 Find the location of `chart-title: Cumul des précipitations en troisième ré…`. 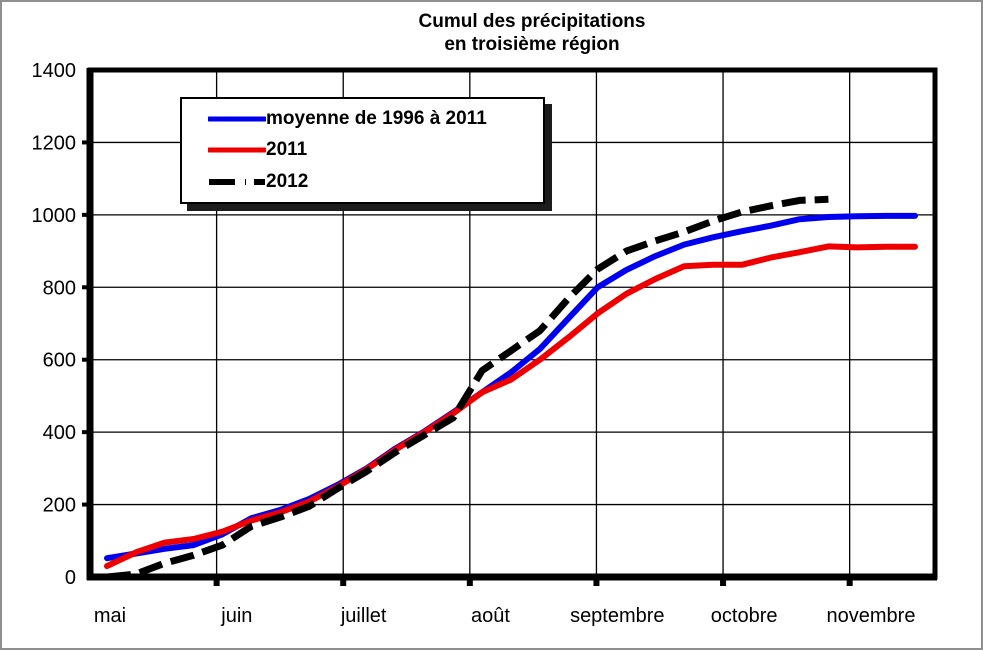

chart-title: Cumul des précipitations en troisième ré… is located at coordinates (532, 33).